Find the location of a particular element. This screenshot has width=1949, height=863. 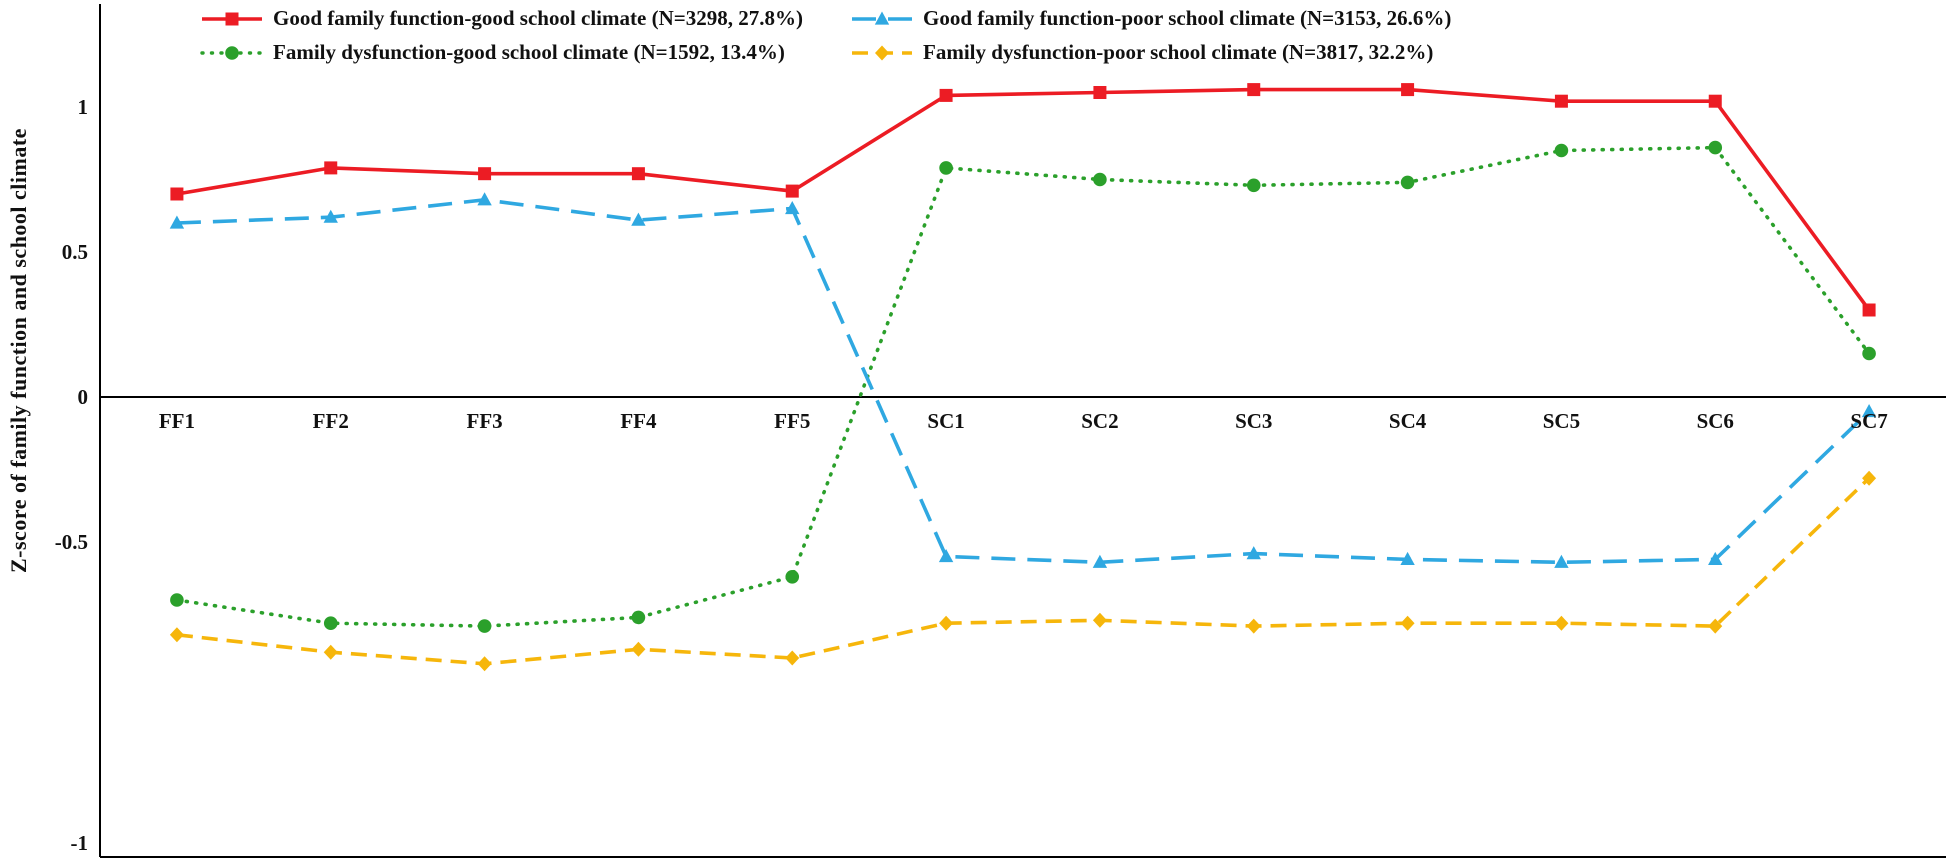

legend-marker-good-family-poor-school is located at coordinates (882, 18).